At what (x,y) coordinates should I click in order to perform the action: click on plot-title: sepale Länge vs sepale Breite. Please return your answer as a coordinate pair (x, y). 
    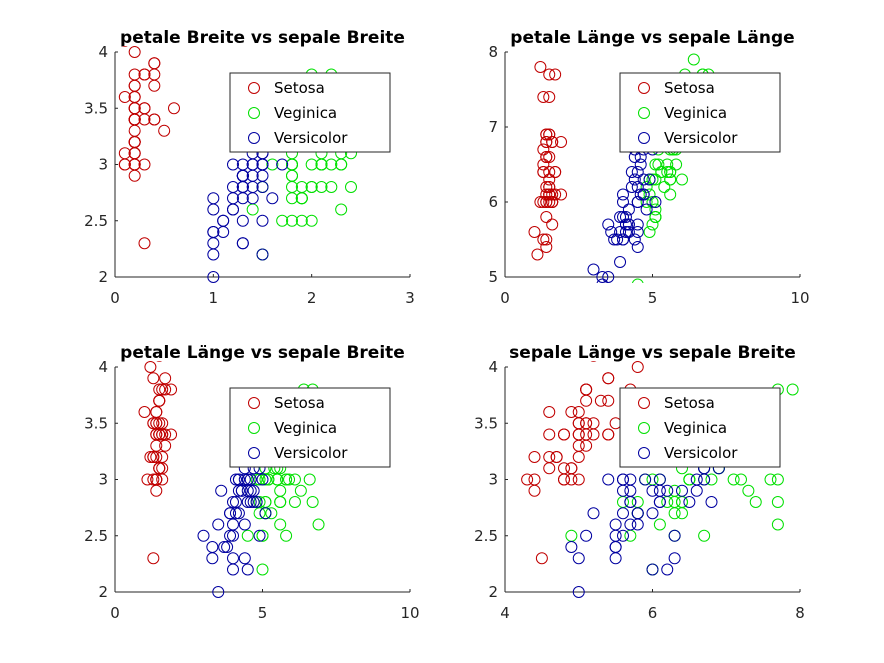
    Looking at the image, I should click on (652, 353).